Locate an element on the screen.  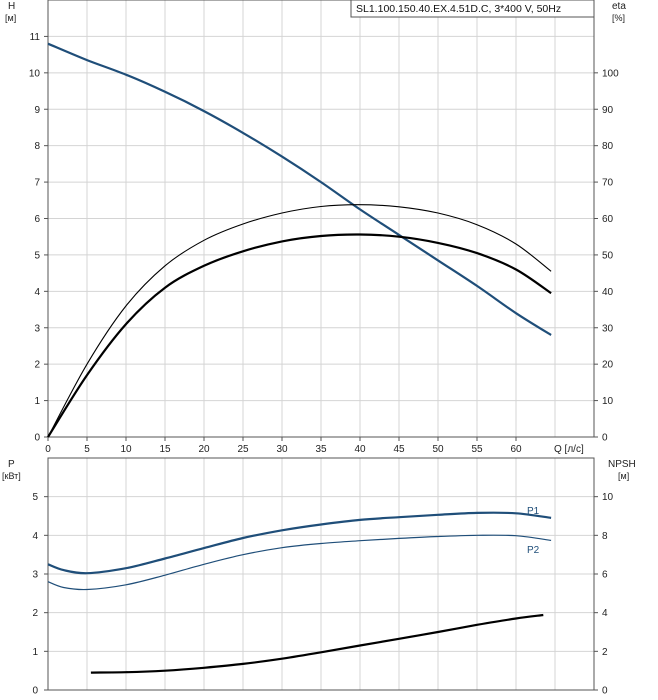
power-tick-label: 0 is located at coordinates (35, 691).